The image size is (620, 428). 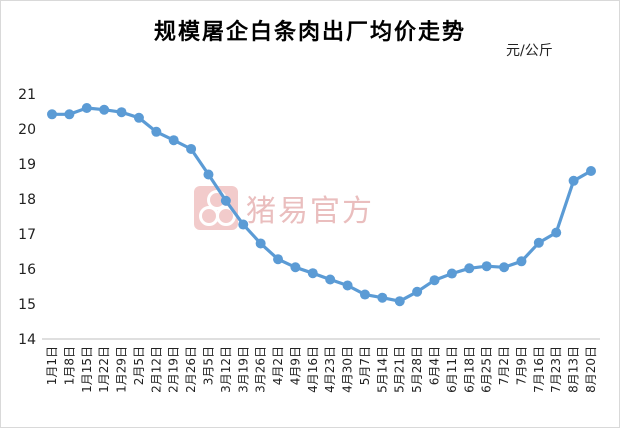 I want to click on x-tick-label: 6月18日, so click(x=469, y=369).